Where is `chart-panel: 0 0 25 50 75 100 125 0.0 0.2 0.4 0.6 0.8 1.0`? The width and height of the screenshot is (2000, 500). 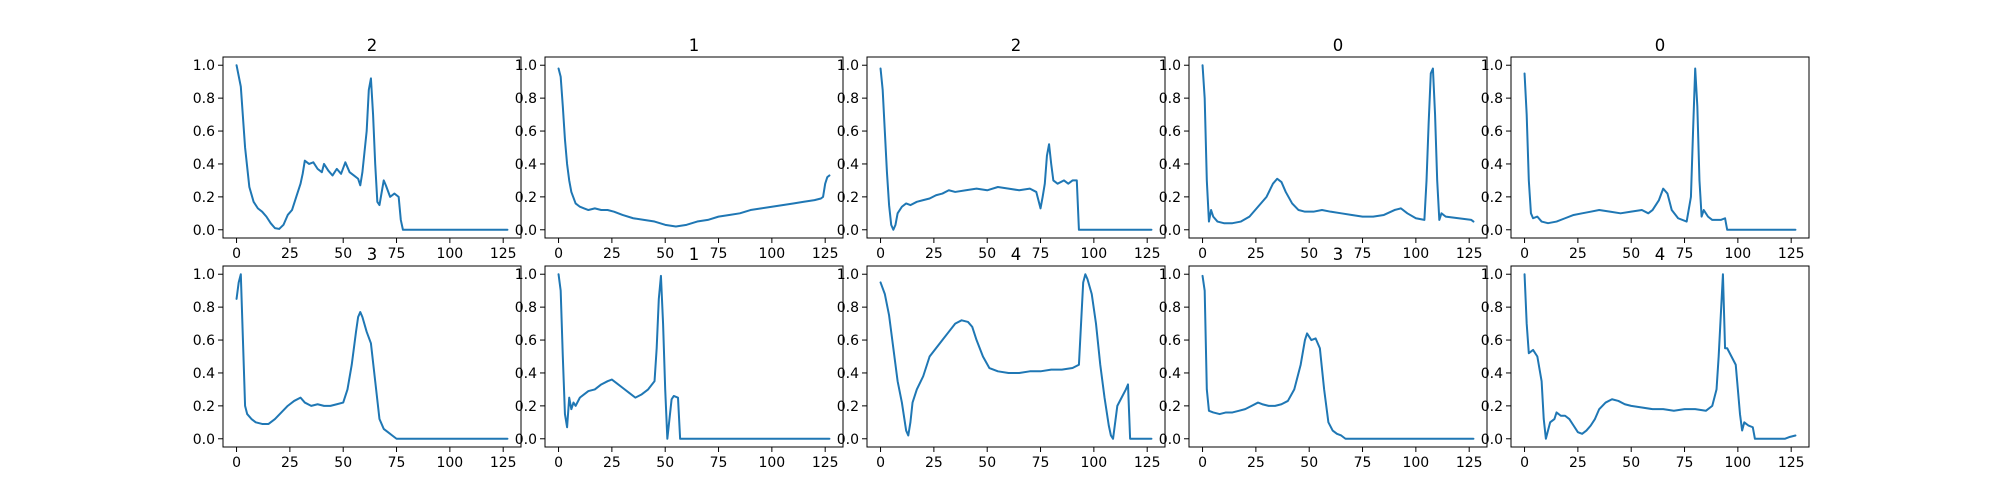
chart-panel: 0 0 25 50 75 100 125 0.0 0.2 0.4 0.6 0.8 1.0 is located at coordinates (1645, 149).